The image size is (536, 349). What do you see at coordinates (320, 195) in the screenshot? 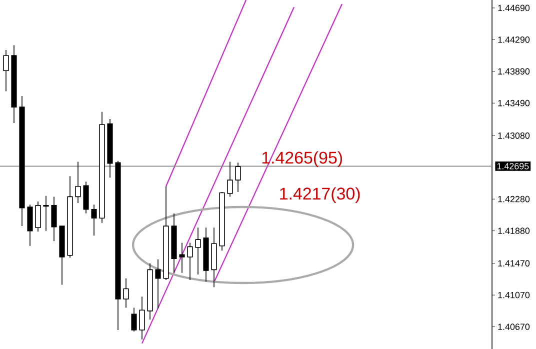
I see `annotation: 1.4217(30)` at bounding box center [320, 195].